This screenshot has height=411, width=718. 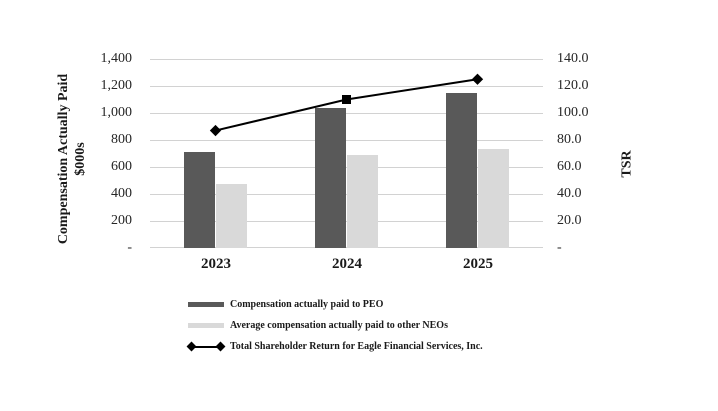 I want to click on tsr-line, so click(x=346, y=105).